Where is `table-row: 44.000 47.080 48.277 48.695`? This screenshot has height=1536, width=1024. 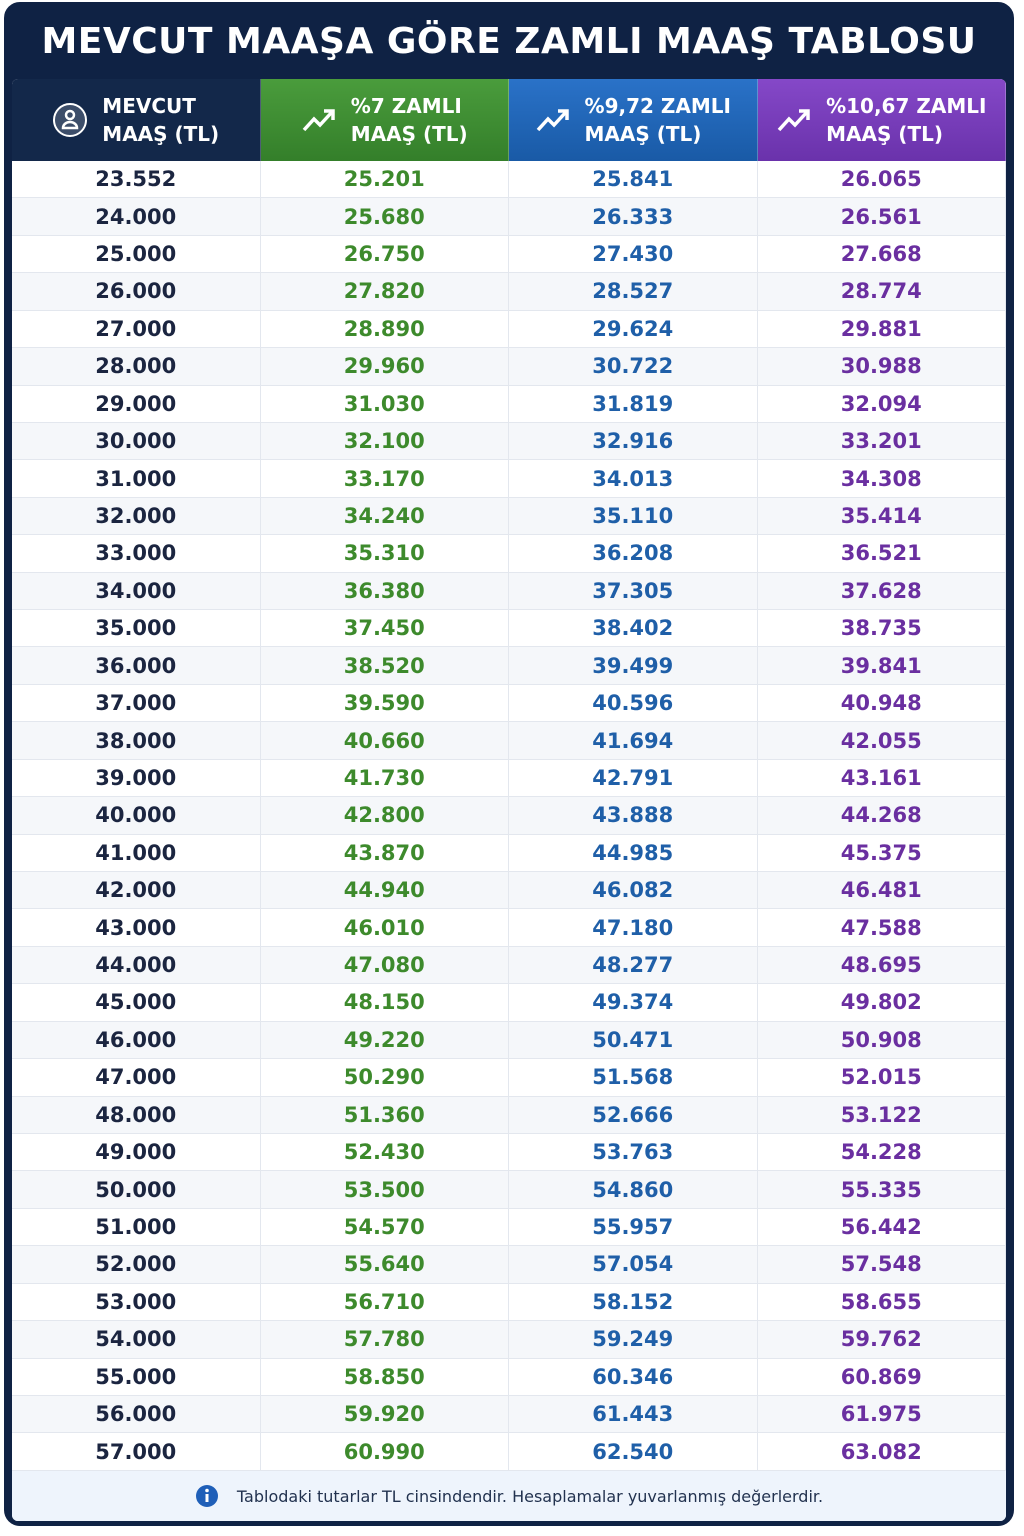 table-row: 44.000 47.080 48.277 48.695 is located at coordinates (509, 965).